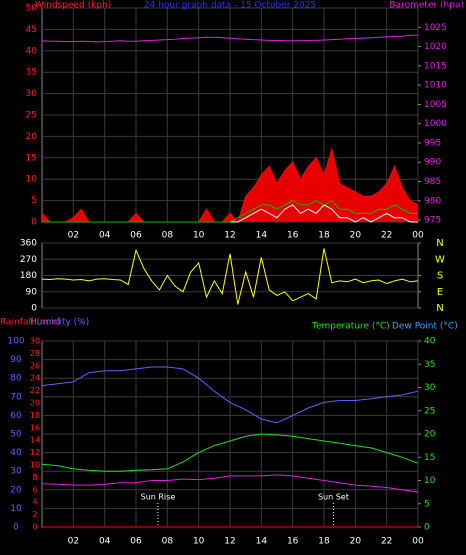  Describe the element at coordinates (35, 440) in the screenshot. I see `y3-tick-label: 14` at that location.